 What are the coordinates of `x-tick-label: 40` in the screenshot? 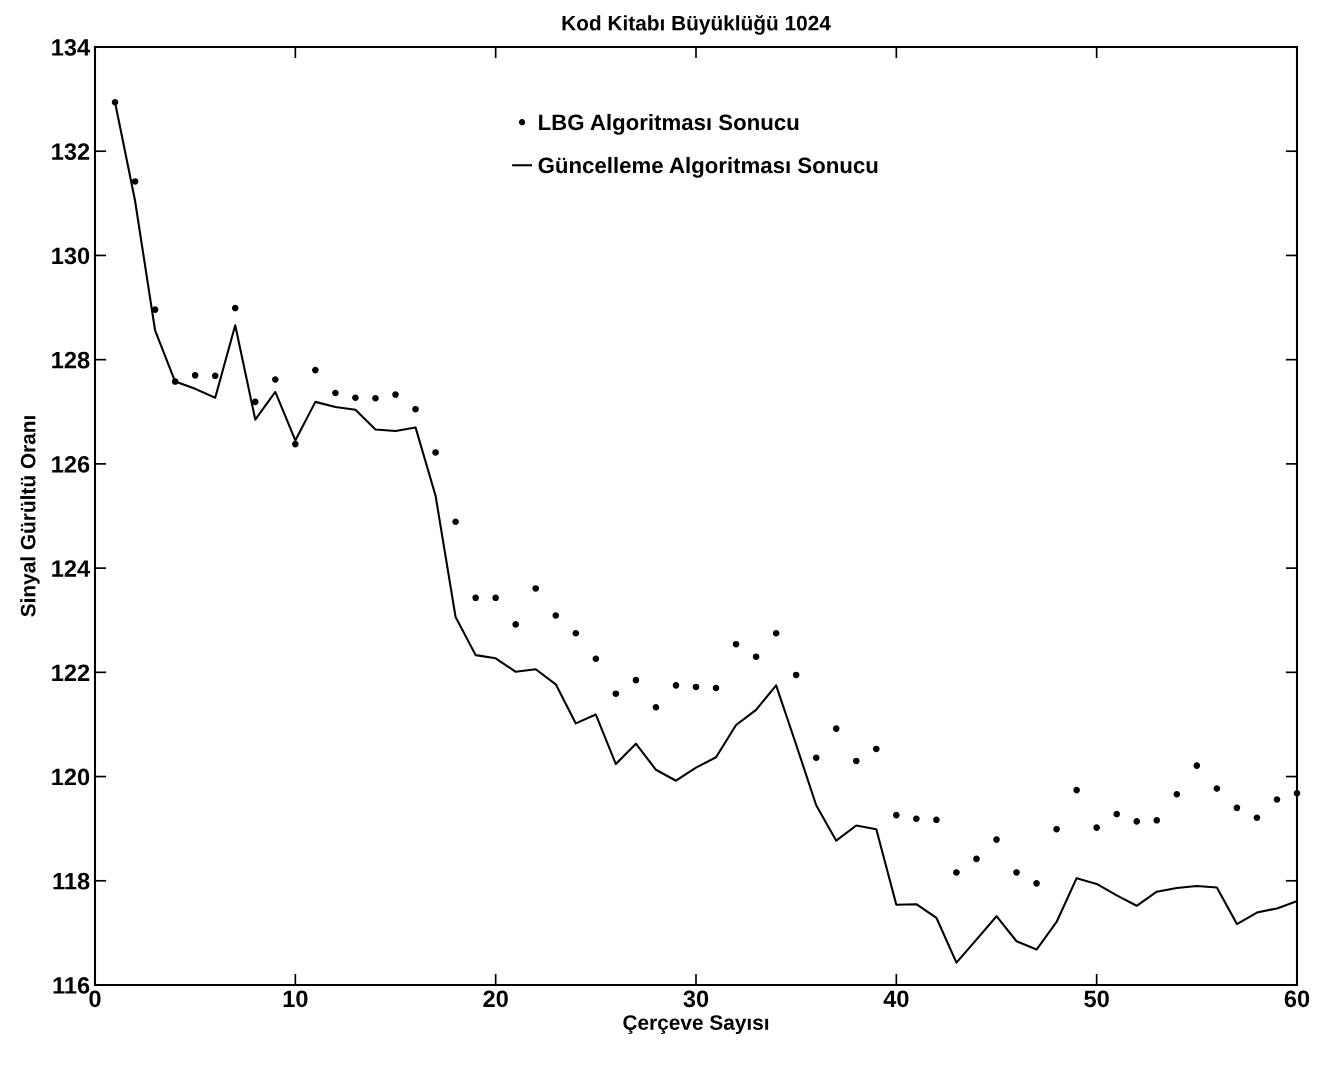 It's located at (896, 999).